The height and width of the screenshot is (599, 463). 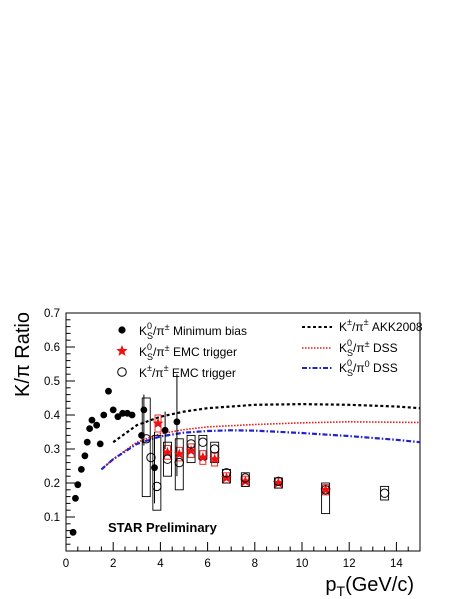 I want to click on y-tick-label: 0.4, so click(x=52, y=416).